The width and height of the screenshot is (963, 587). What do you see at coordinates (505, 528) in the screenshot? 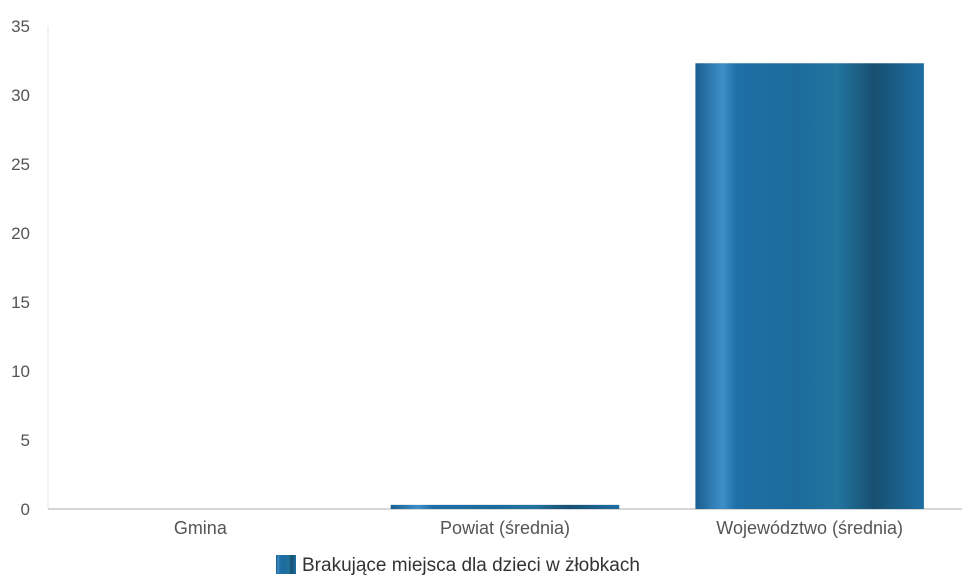
I see `x-tick-label: Powiat (średnia)` at bounding box center [505, 528].